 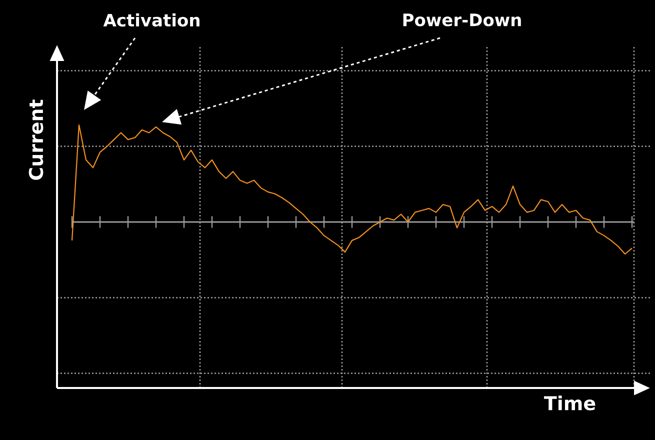 What do you see at coordinates (570, 403) in the screenshot?
I see `text: Time` at bounding box center [570, 403].